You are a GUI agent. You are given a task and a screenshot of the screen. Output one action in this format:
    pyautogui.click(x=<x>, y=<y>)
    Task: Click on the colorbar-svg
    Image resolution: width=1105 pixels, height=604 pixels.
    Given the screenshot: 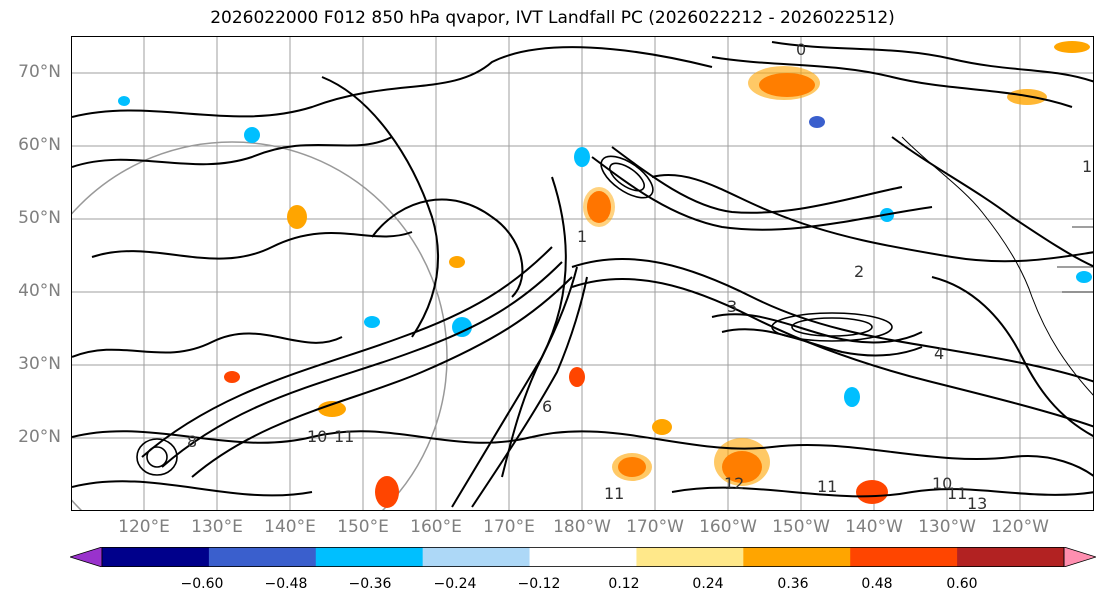 What is the action you would take?
    pyautogui.click(x=583, y=557)
    